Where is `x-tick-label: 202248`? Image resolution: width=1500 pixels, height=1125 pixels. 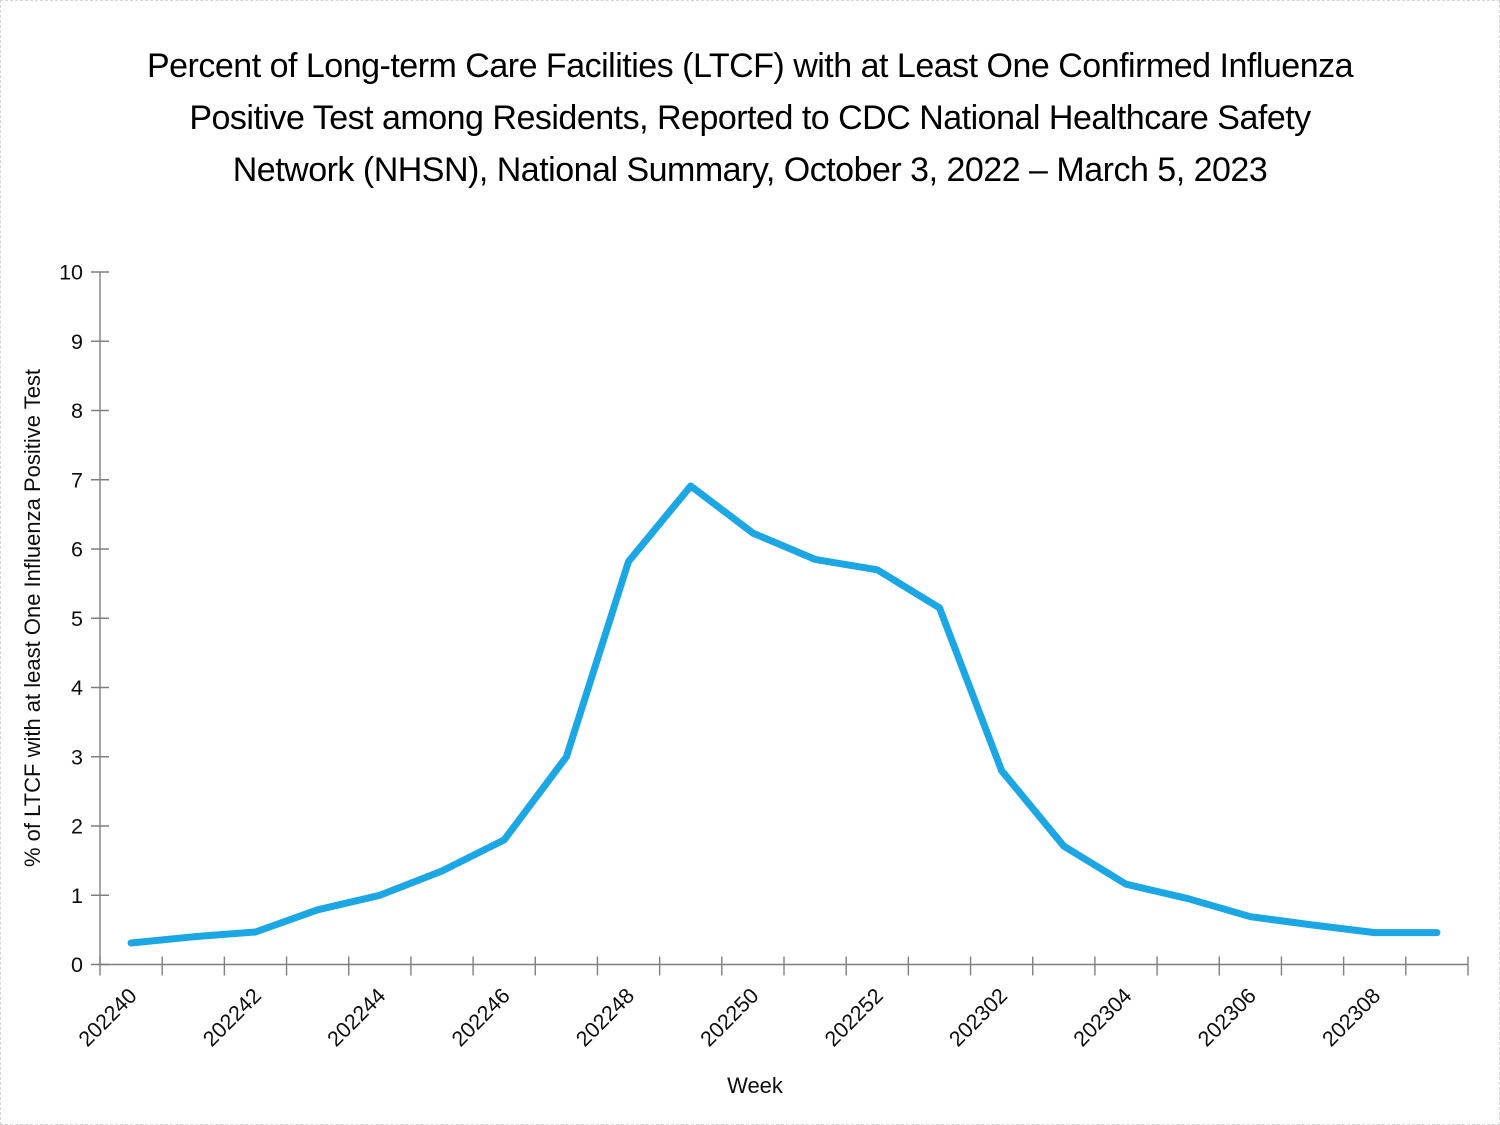 x-tick-label: 202248 is located at coordinates (605, 1018).